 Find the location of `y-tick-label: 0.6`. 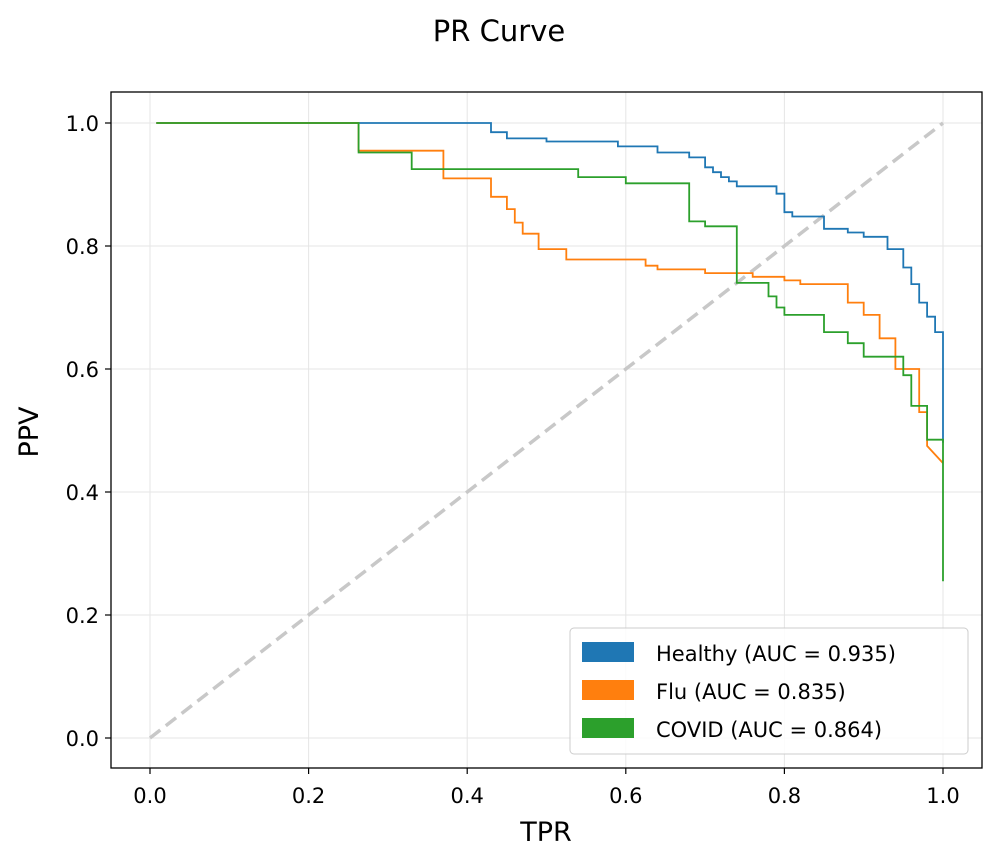

y-tick-label: 0.6 is located at coordinates (82, 370).